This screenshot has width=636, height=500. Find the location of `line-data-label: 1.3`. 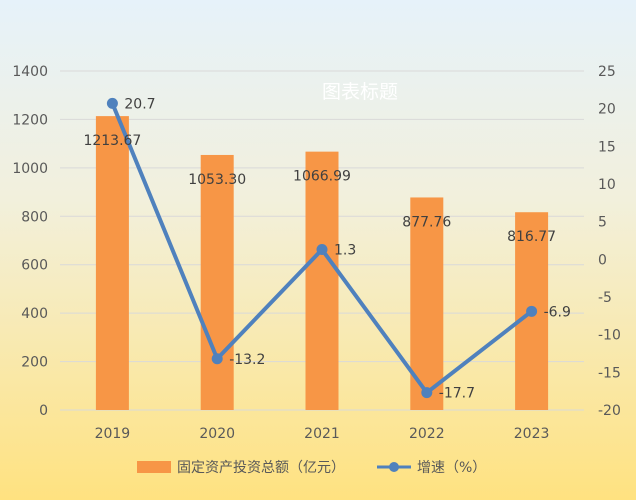

line-data-label: 1.3 is located at coordinates (345, 251).